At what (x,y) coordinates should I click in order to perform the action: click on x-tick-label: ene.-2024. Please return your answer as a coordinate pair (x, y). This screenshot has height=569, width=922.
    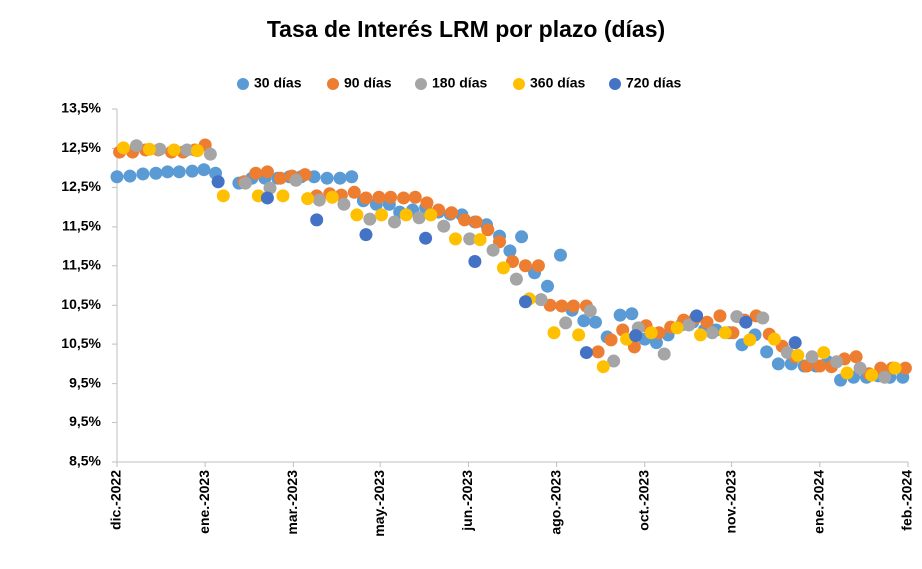
    Looking at the image, I should click on (819, 502).